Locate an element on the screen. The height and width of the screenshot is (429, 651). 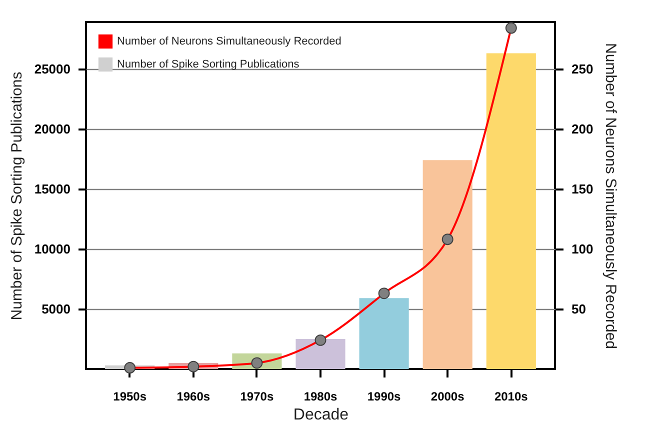
x-tick-label: 1990s is located at coordinates (384, 397).